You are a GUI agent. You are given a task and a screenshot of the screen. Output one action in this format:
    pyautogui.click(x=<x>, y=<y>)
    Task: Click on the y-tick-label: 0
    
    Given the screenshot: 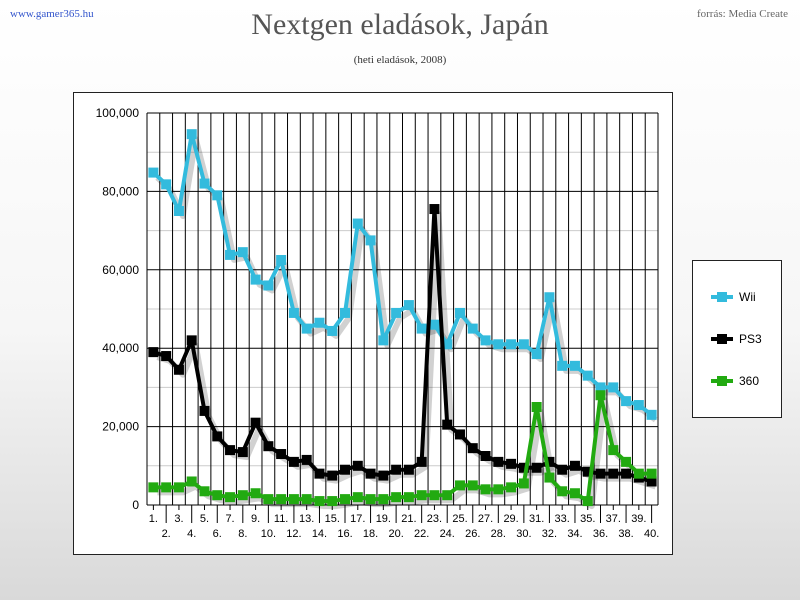 What is the action you would take?
    pyautogui.click(x=135, y=505)
    